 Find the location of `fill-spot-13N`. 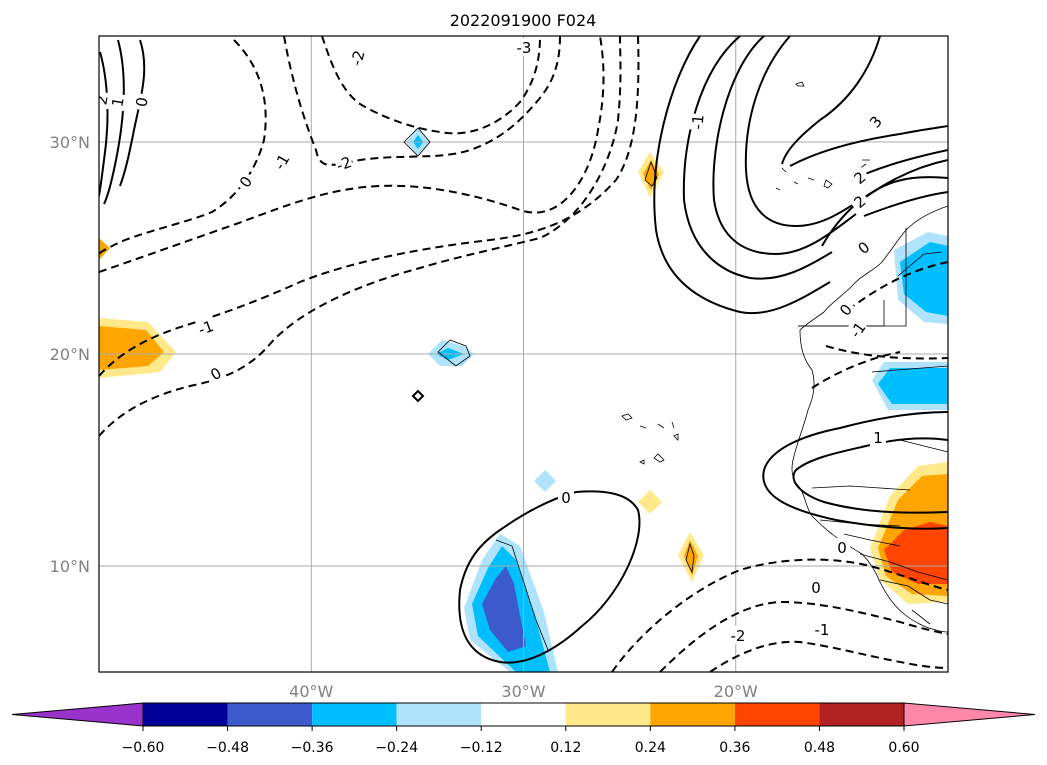

fill-spot-13N is located at coordinates (650, 502).